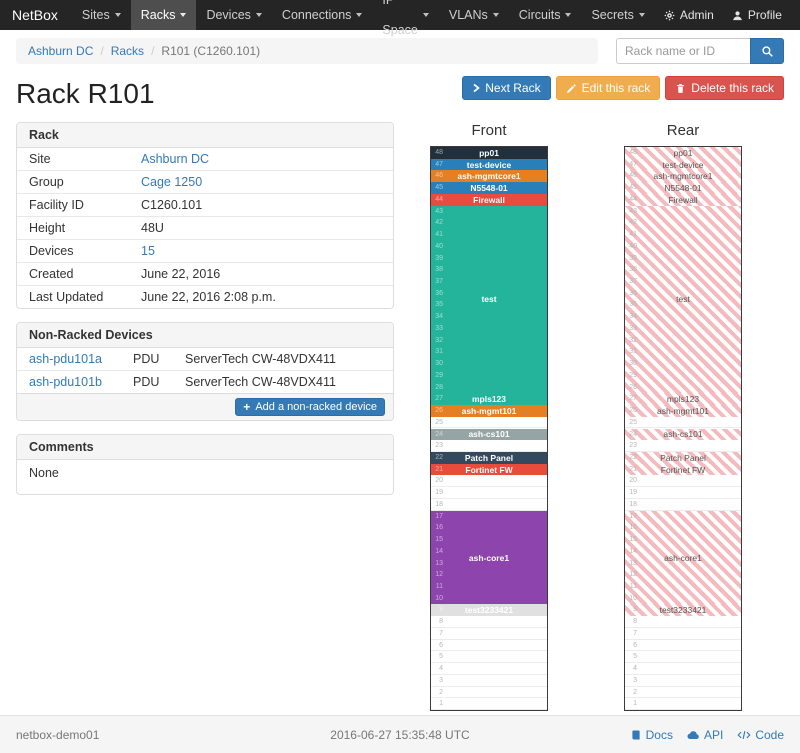 The height and width of the screenshot is (753, 800). I want to click on edit-rack-button: Edit this rack, so click(608, 88).